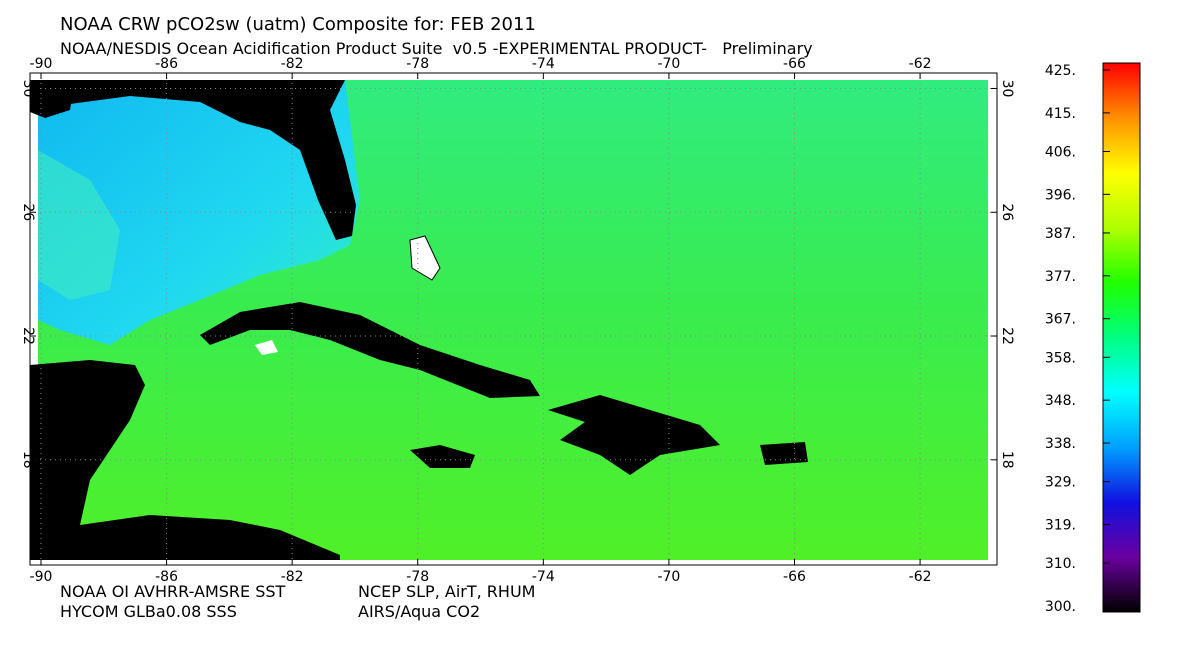 This screenshot has height=649, width=1200. I want to click on hispaniola, so click(634, 435).